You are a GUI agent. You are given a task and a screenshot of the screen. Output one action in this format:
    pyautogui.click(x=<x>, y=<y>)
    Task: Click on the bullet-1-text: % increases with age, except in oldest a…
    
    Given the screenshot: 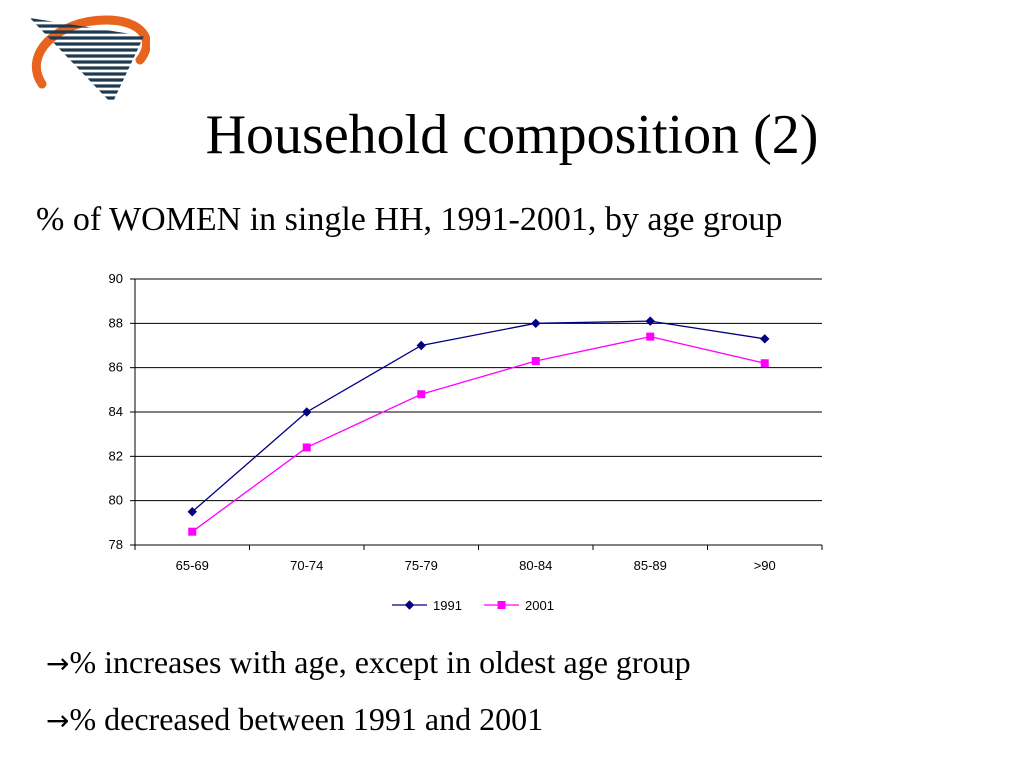 What is the action you would take?
    pyautogui.click(x=380, y=662)
    